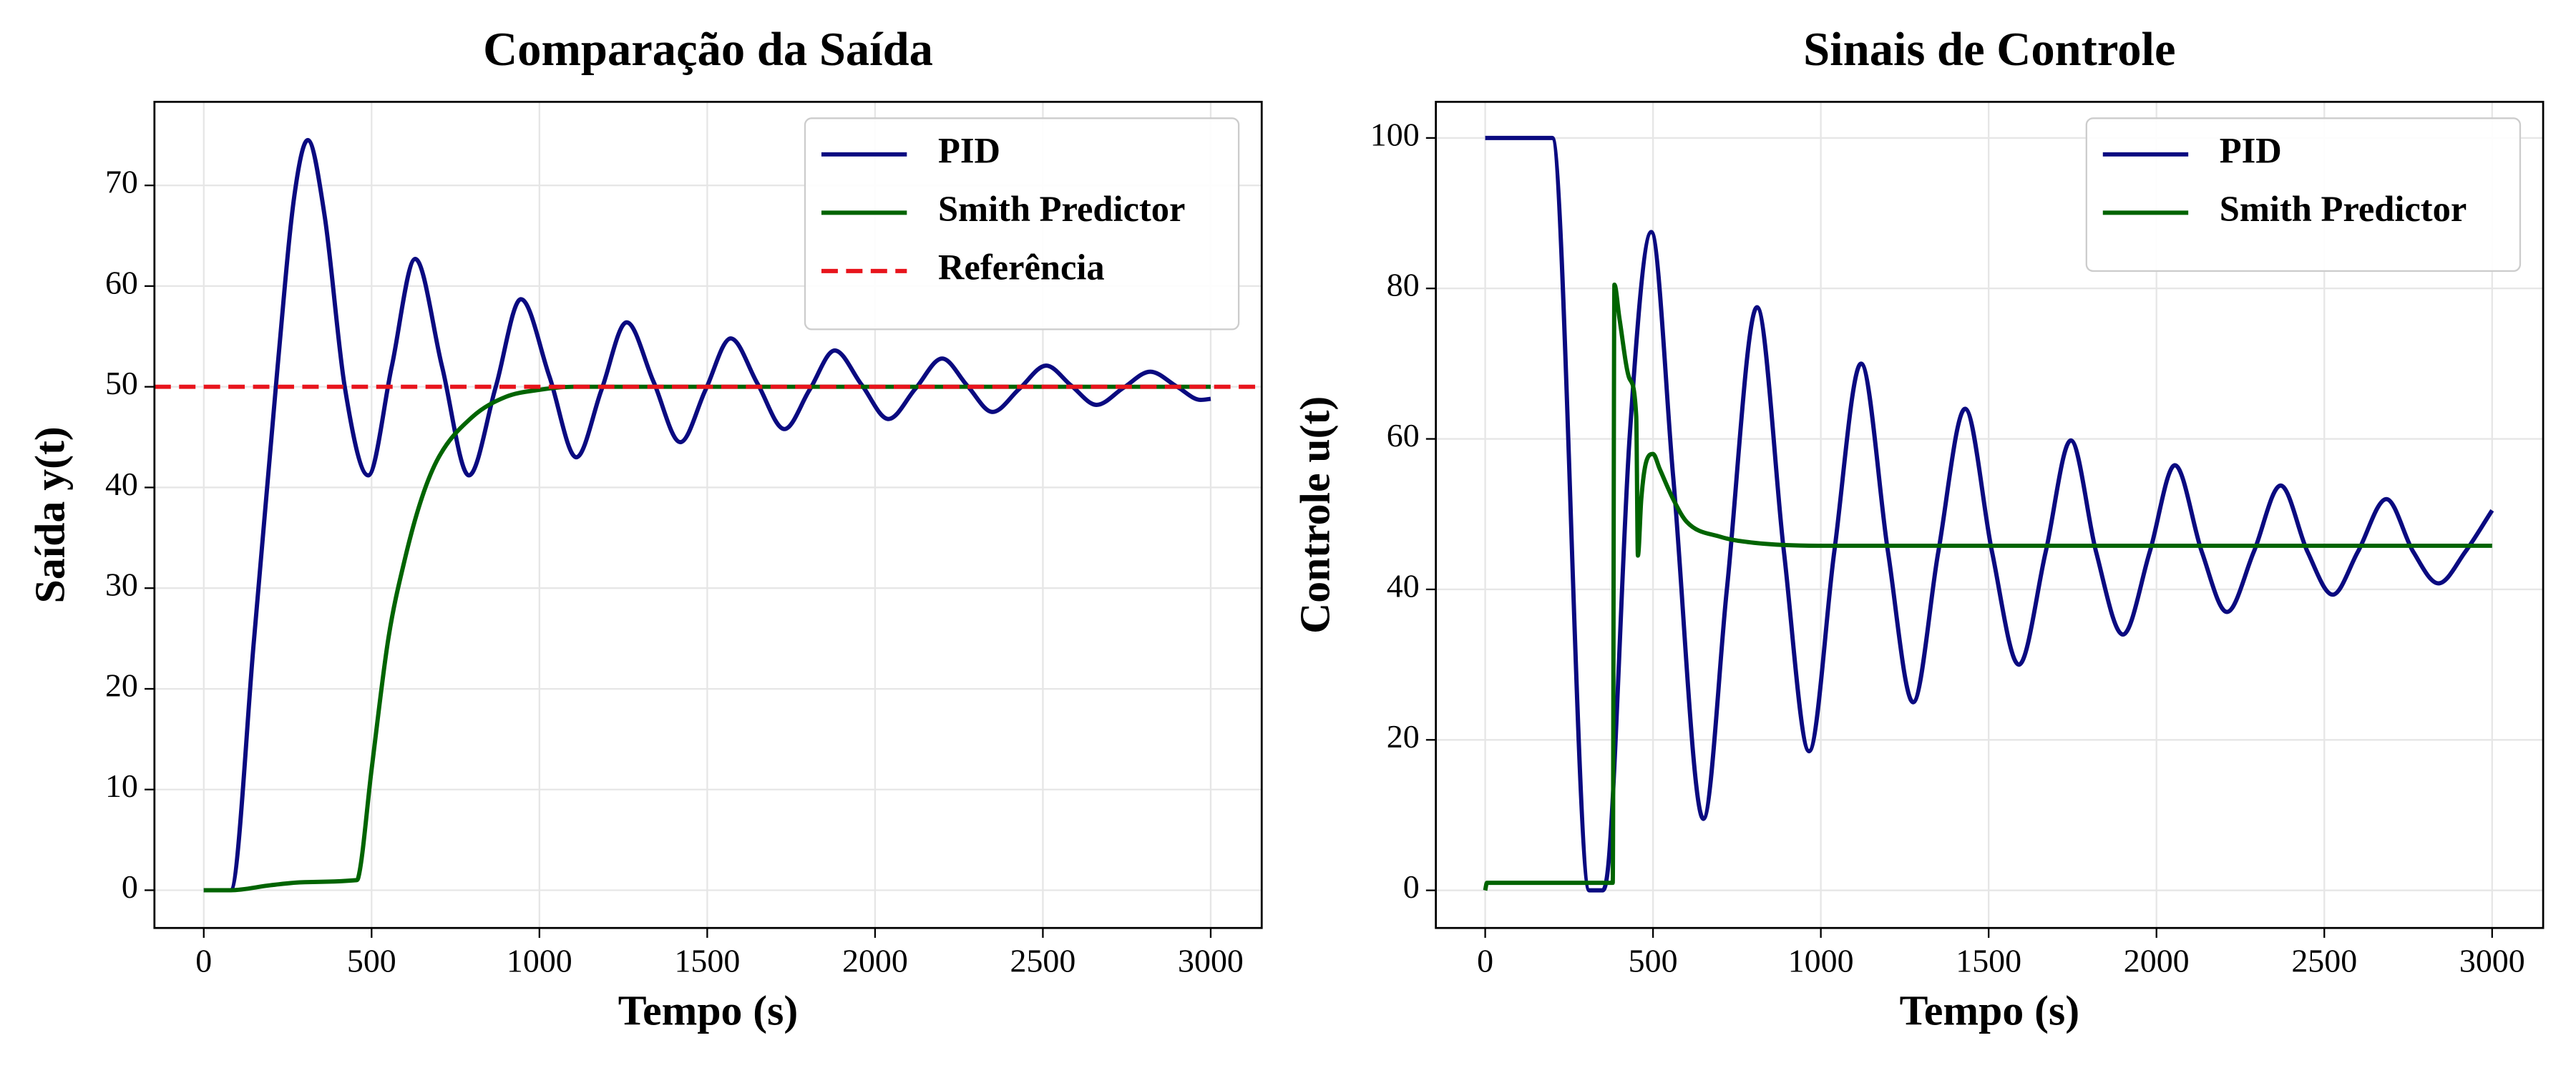 The height and width of the screenshot is (1073, 2576). I want to click on y-tick-label: 50, so click(122, 383).